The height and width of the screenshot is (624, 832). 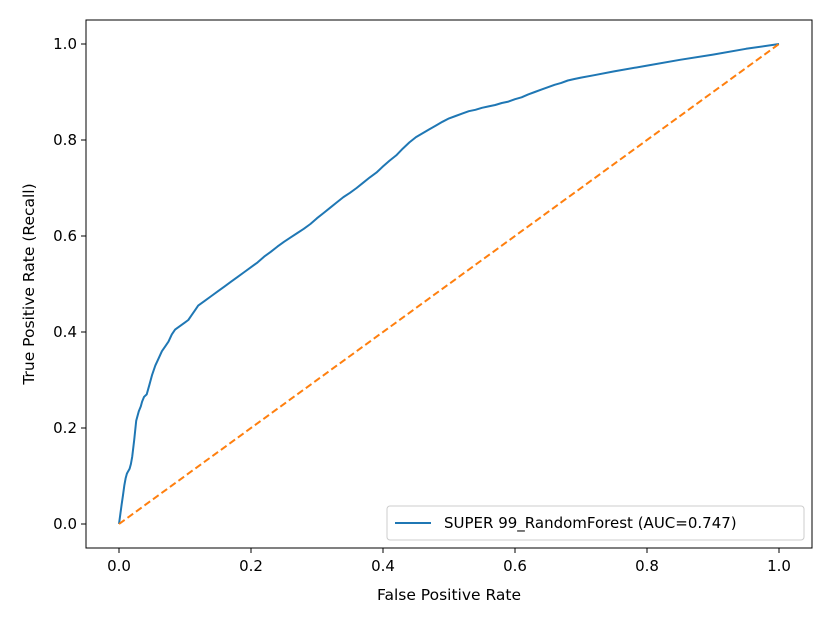 What do you see at coordinates (251, 566) in the screenshot?
I see `x-tick-label: 0.2` at bounding box center [251, 566].